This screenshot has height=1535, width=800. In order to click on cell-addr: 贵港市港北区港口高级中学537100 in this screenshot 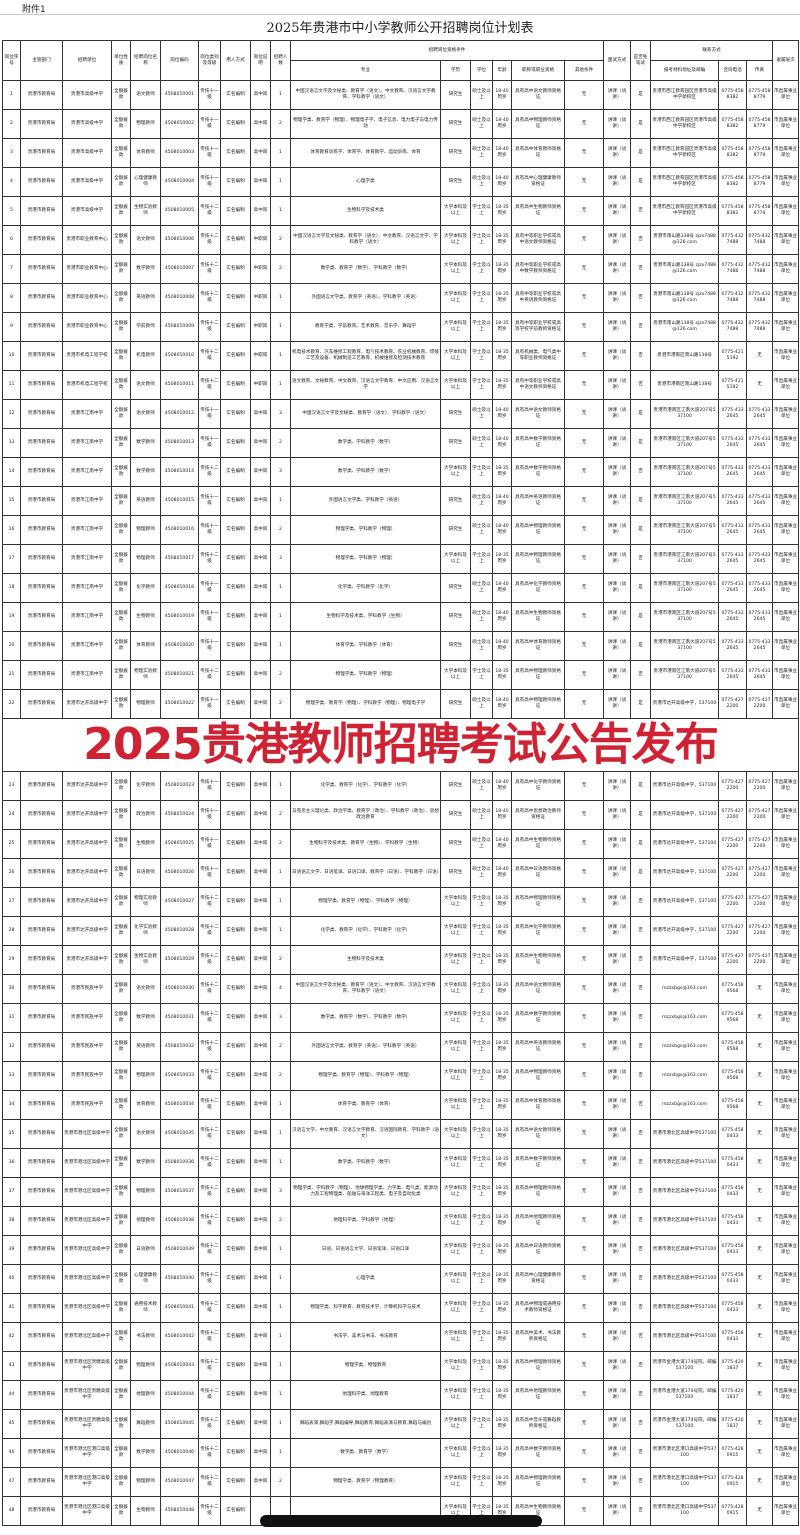, I will do `click(685, 1511)`.